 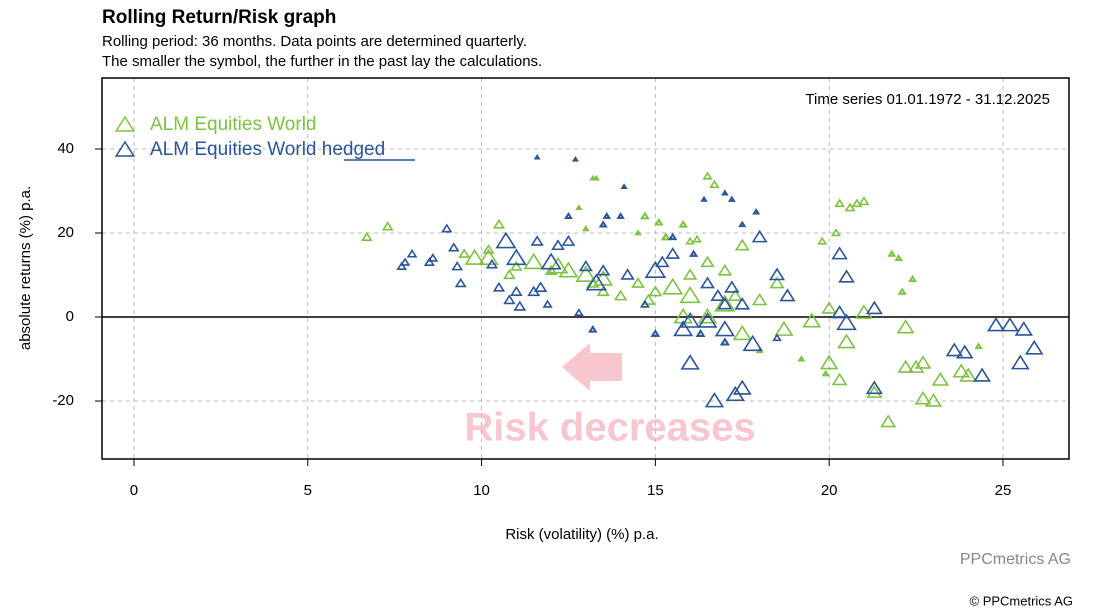 What do you see at coordinates (65, 148) in the screenshot?
I see `y-tick-label: 40` at bounding box center [65, 148].